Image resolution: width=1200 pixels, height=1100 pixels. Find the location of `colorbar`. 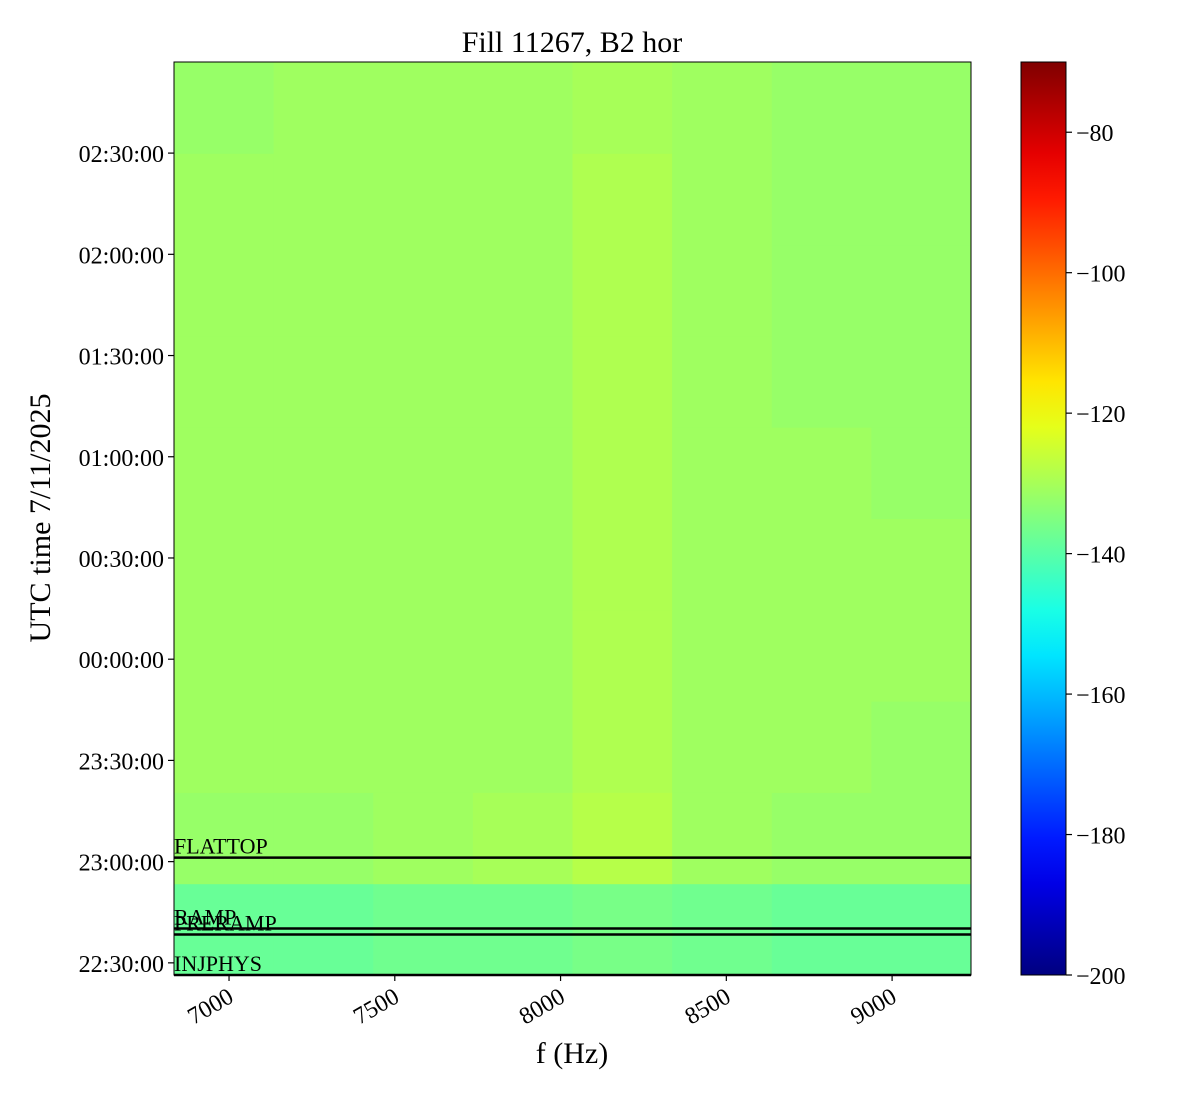

colorbar is located at coordinates (1043, 518).